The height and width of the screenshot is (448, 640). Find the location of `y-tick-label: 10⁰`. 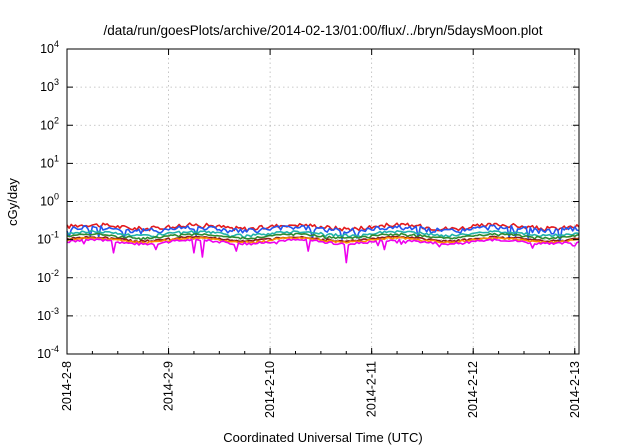

y-tick-label: 10⁰ is located at coordinates (49, 200).